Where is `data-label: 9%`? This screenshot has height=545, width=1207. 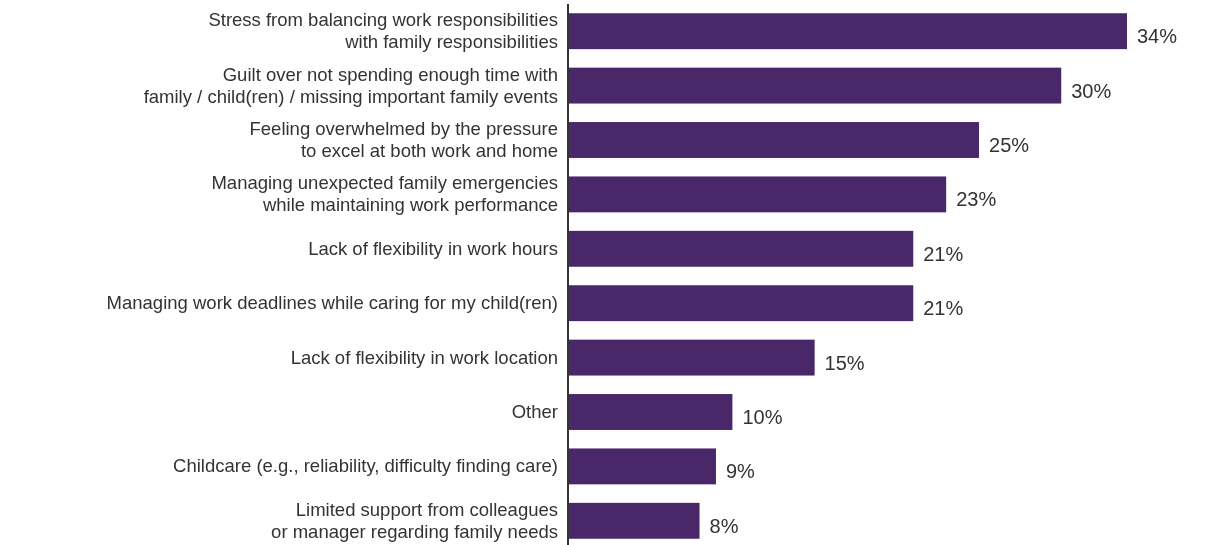 data-label: 9% is located at coordinates (740, 471).